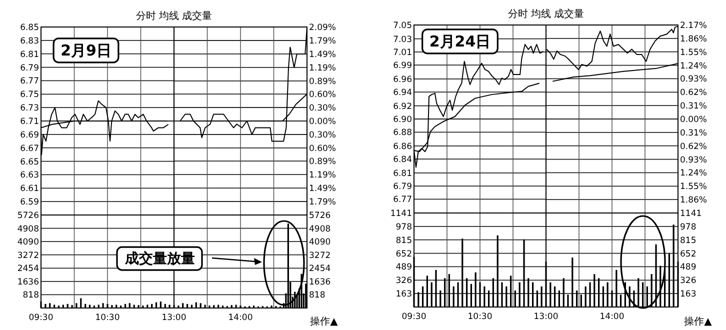  What do you see at coordinates (402, 133) in the screenshot?
I see `y-tick-label: 6.88` at bounding box center [402, 133].